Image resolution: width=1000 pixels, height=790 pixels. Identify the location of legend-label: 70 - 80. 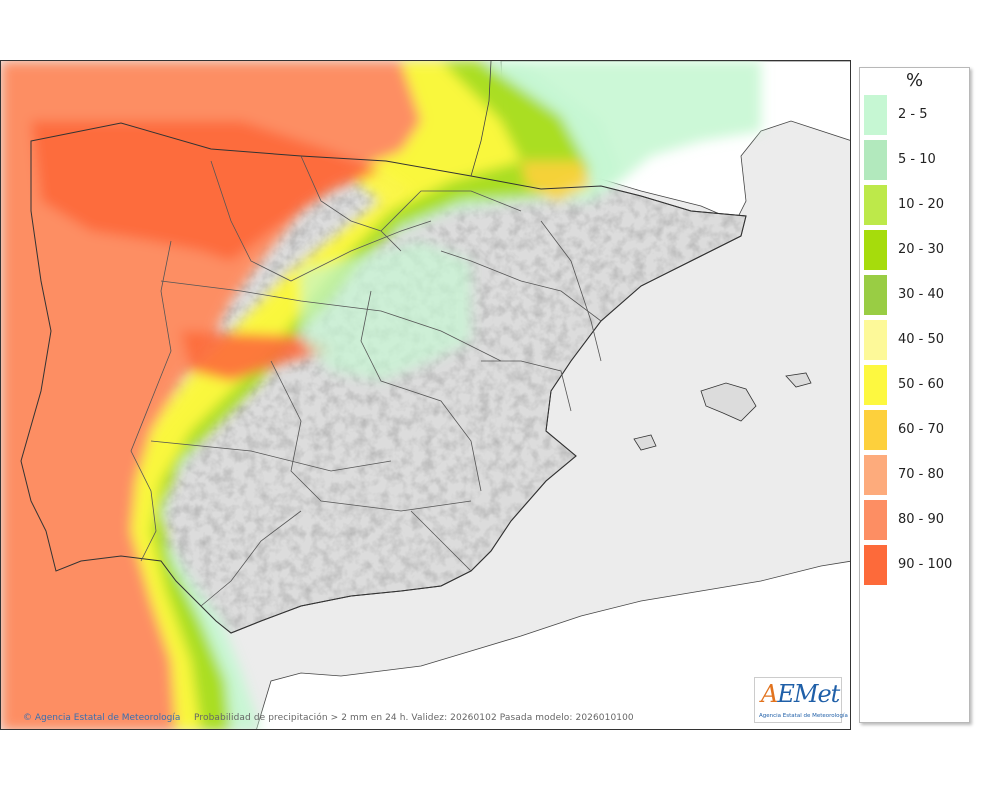
(921, 474).